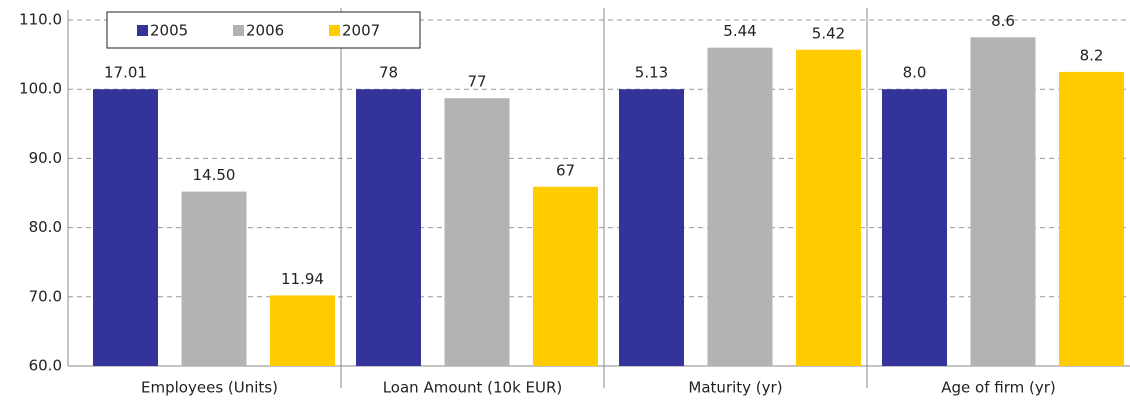  I want to click on x-tick-label: Maturity (yr), so click(735, 388).